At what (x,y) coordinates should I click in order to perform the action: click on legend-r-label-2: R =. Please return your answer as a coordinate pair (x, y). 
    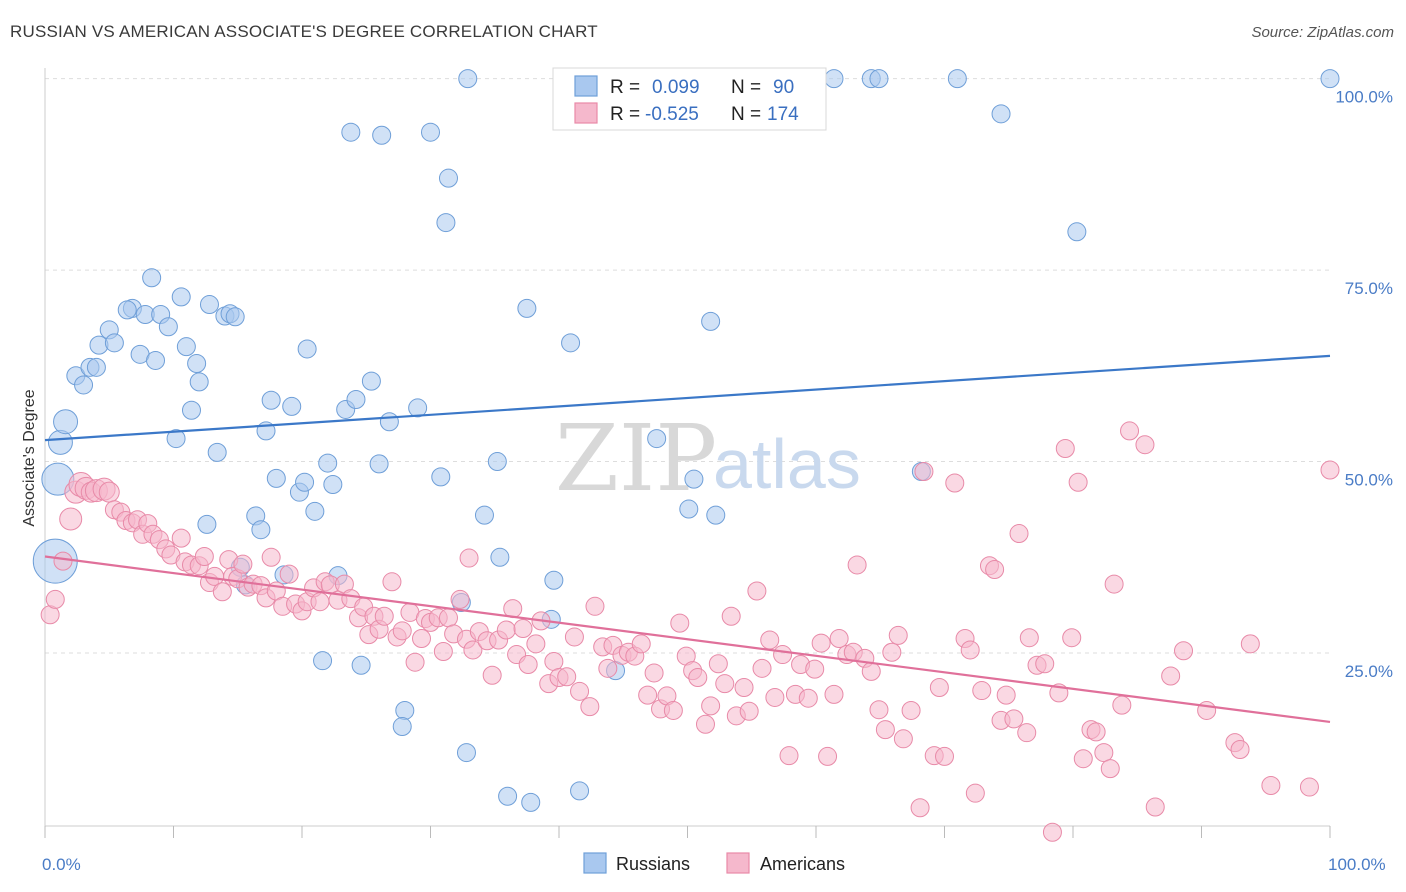
    Looking at the image, I should click on (625, 114).